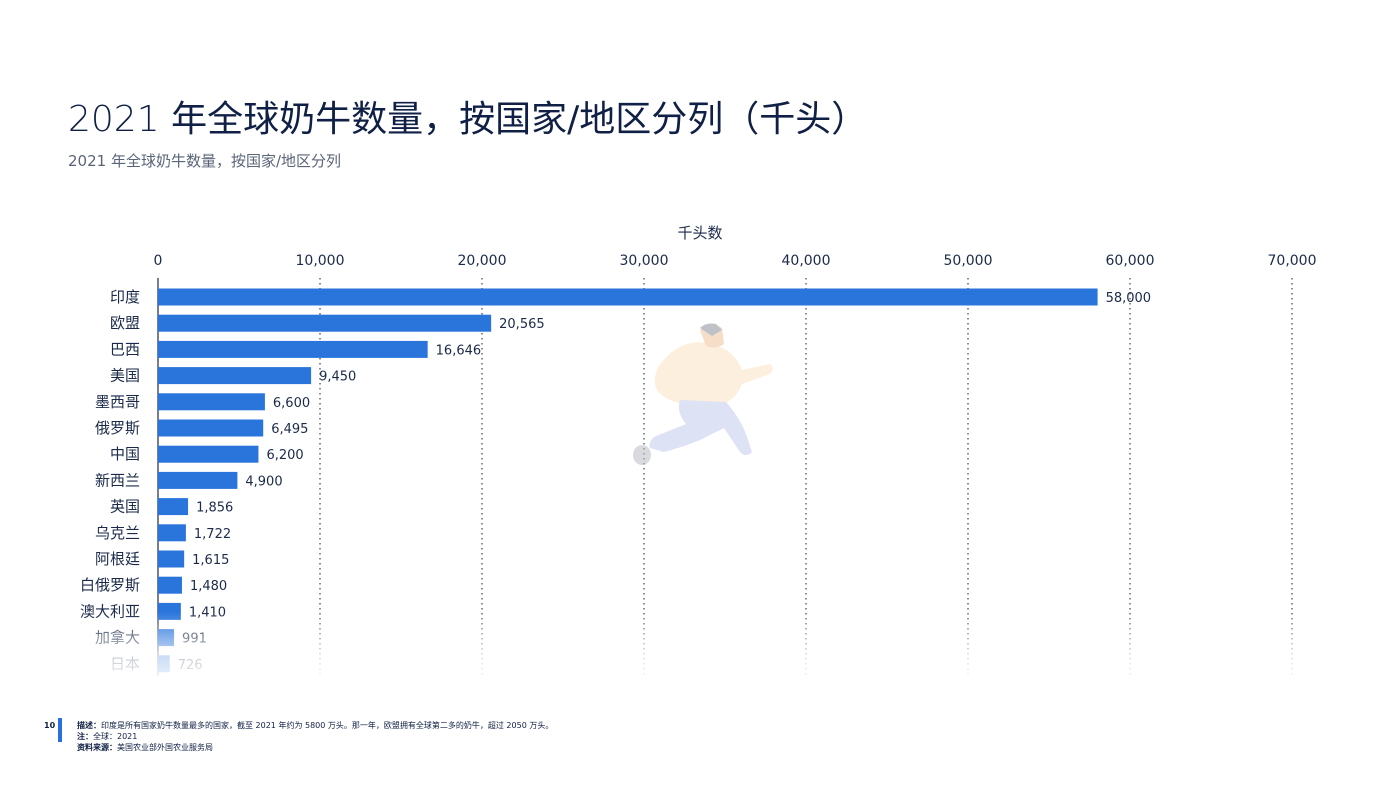 This screenshot has width=1400, height=788. What do you see at coordinates (114, 119) in the screenshot?
I see `title-year: 2021` at bounding box center [114, 119].